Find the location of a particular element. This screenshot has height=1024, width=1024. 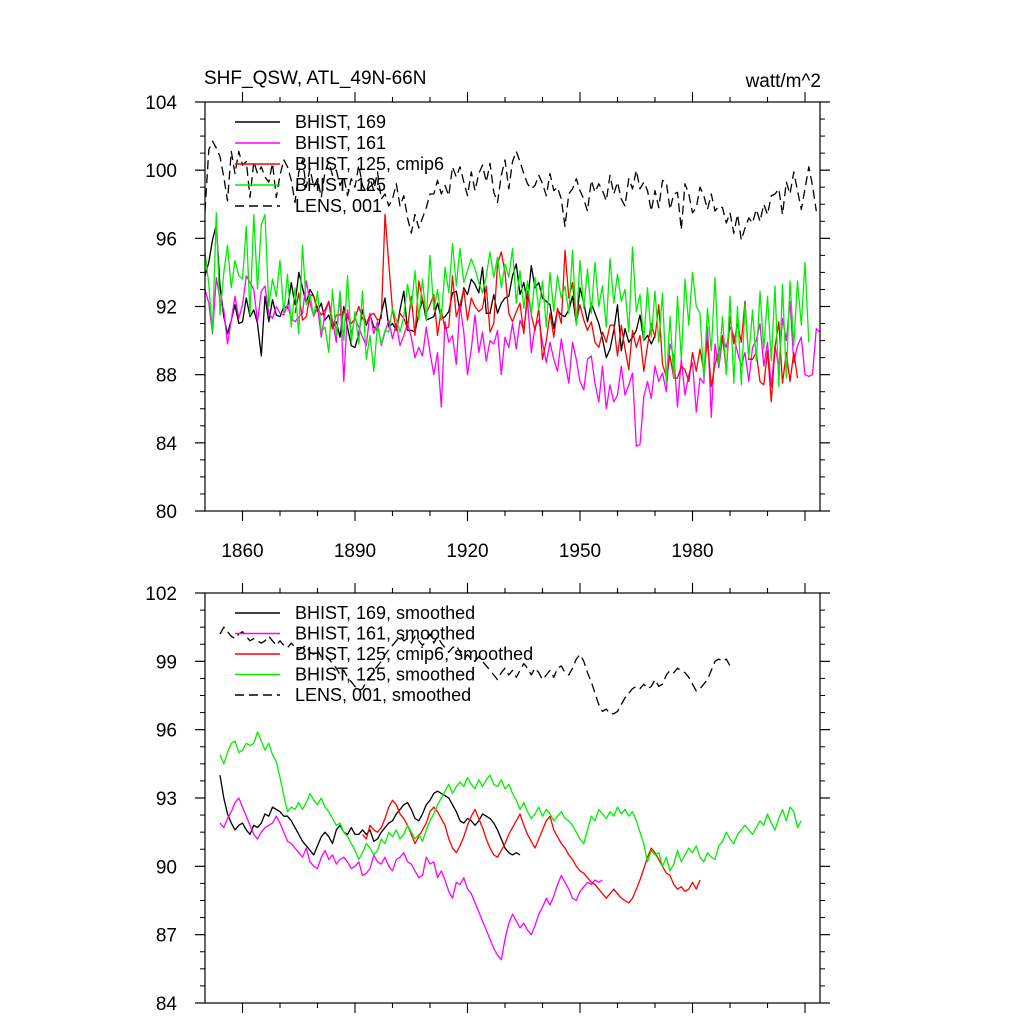

legend-label: BHIST, 161 is located at coordinates (340, 143).